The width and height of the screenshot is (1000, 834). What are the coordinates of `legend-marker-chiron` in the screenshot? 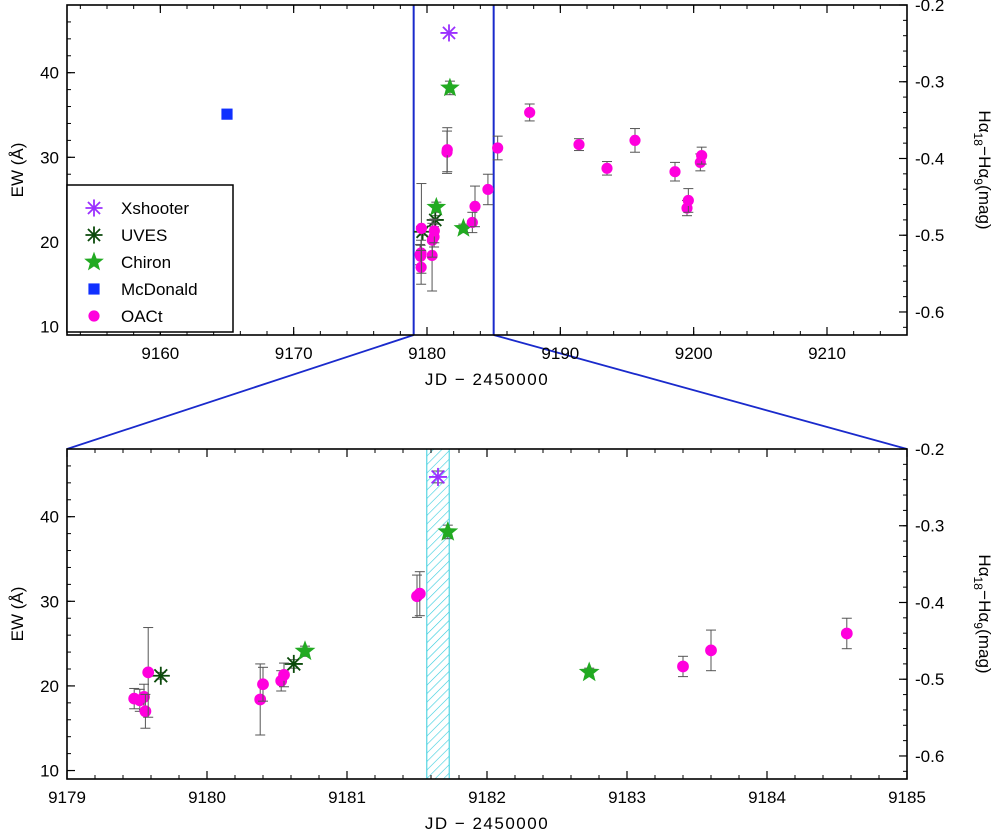 It's located at (94, 261).